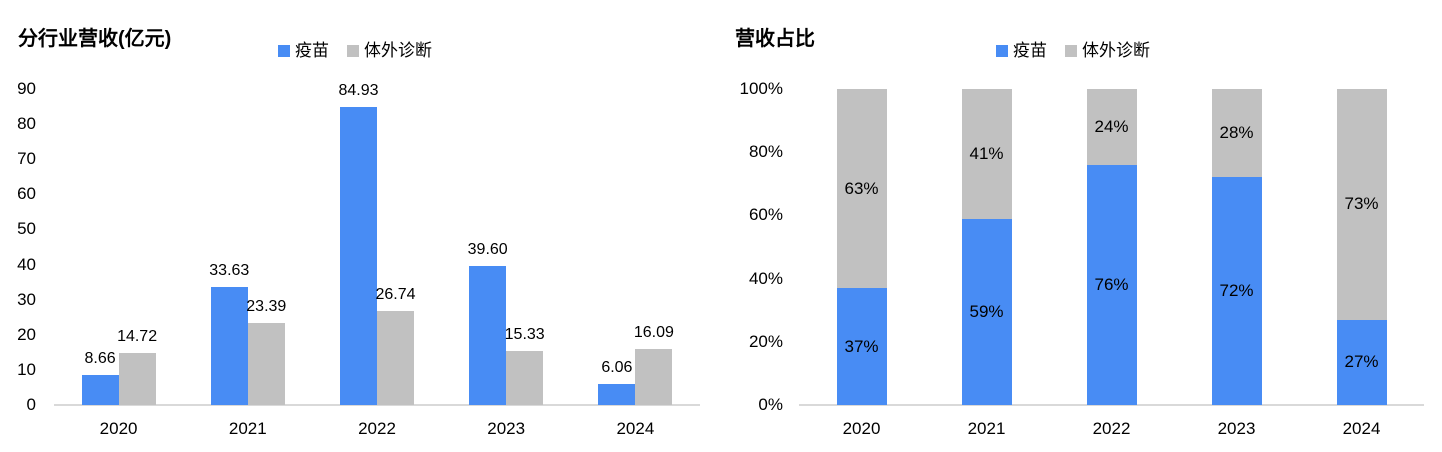  Describe the element at coordinates (100, 358) in the screenshot. I see `data-label-vaccine-2020: 8.66` at that location.